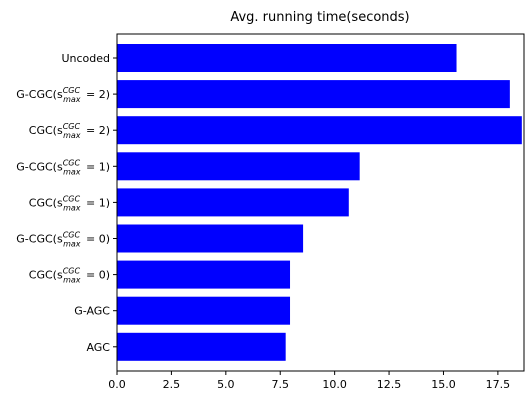 The width and height of the screenshot is (527, 397). What do you see at coordinates (69, 203) in the screenshot?
I see `y-tick-label: CGC(sCGC max = 1)` at bounding box center [69, 203].